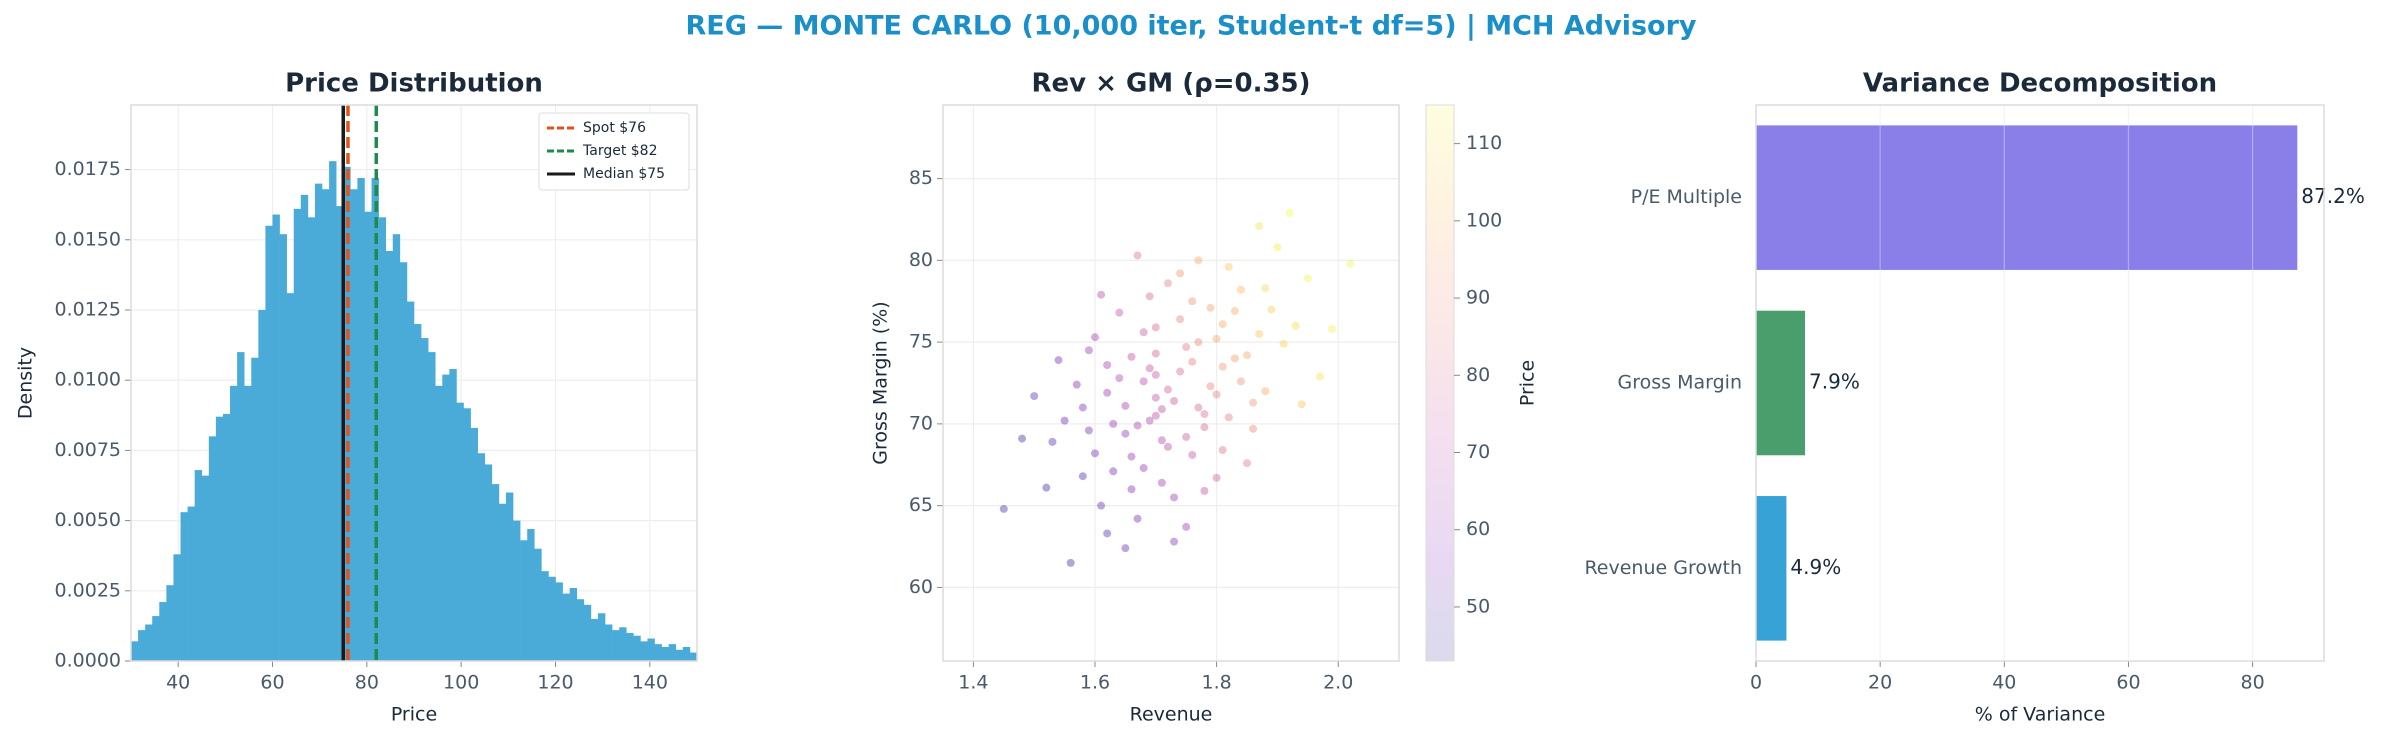  What do you see at coordinates (650, 683) in the screenshot?
I see `x-tick-label: 140` at bounding box center [650, 683].